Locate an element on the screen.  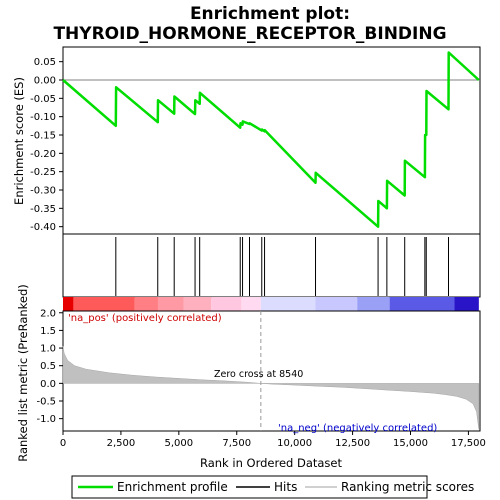
positive-correlation-label: 'na_pos' (positively correlated) is located at coordinates (145, 318).